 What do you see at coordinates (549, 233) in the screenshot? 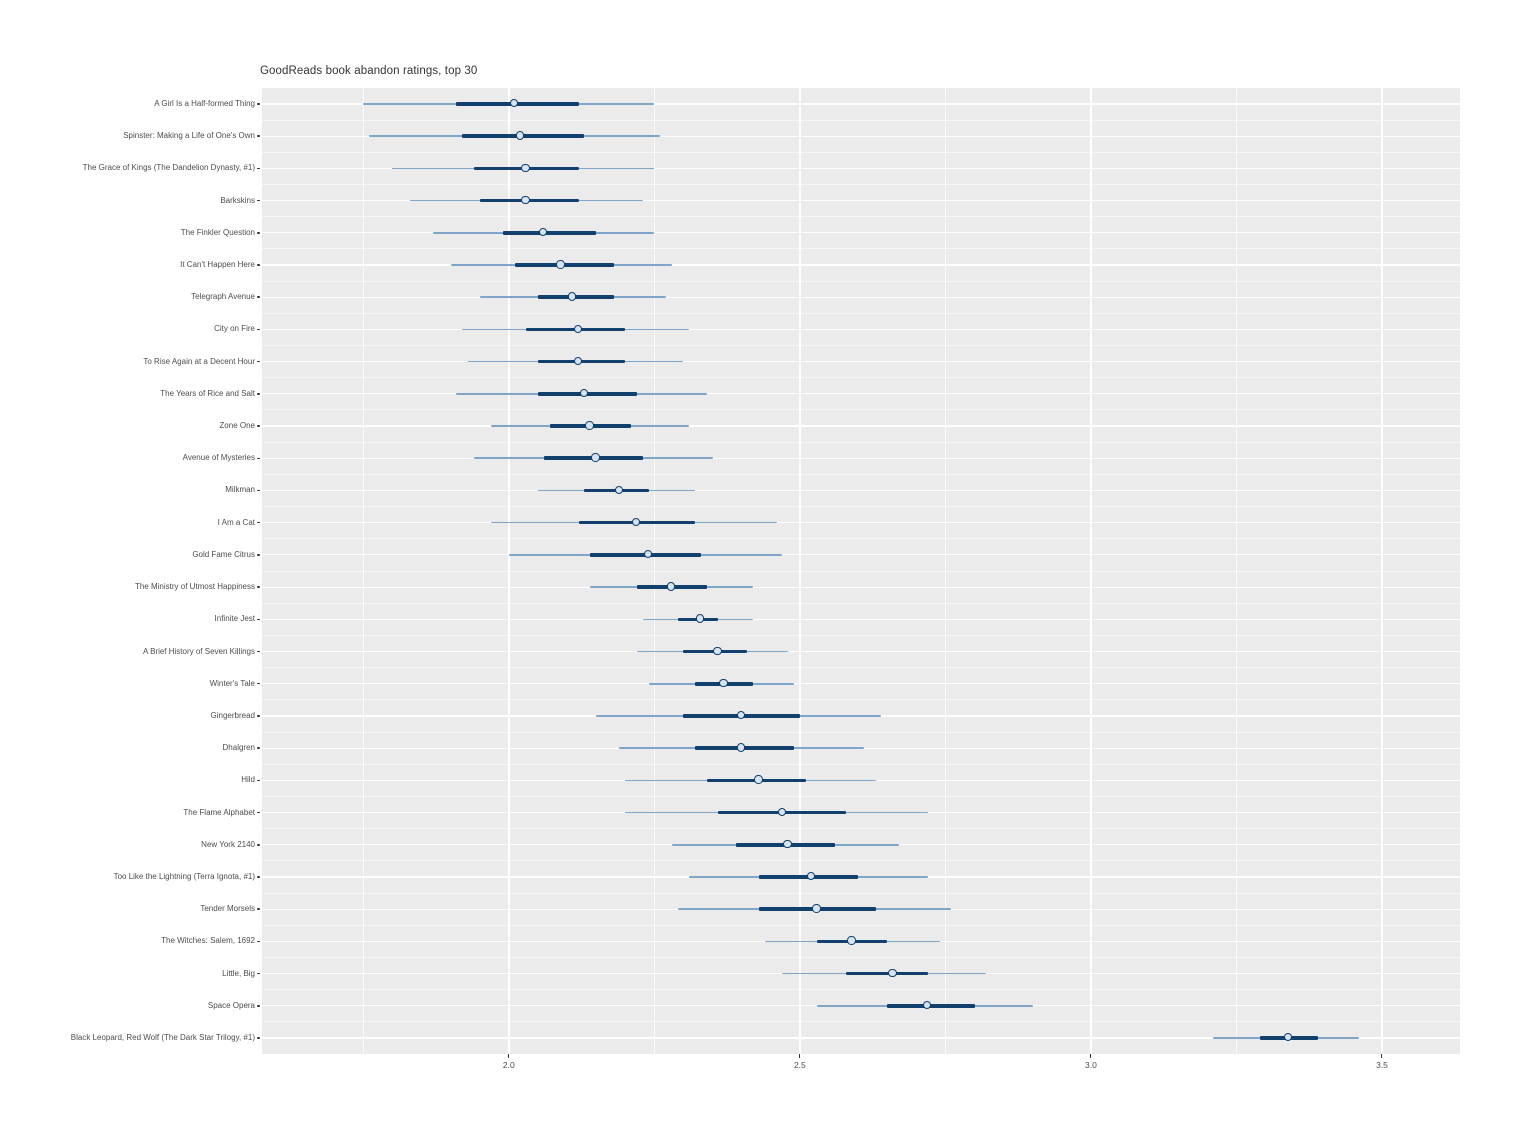
I see `inner-interval-bar` at bounding box center [549, 233].